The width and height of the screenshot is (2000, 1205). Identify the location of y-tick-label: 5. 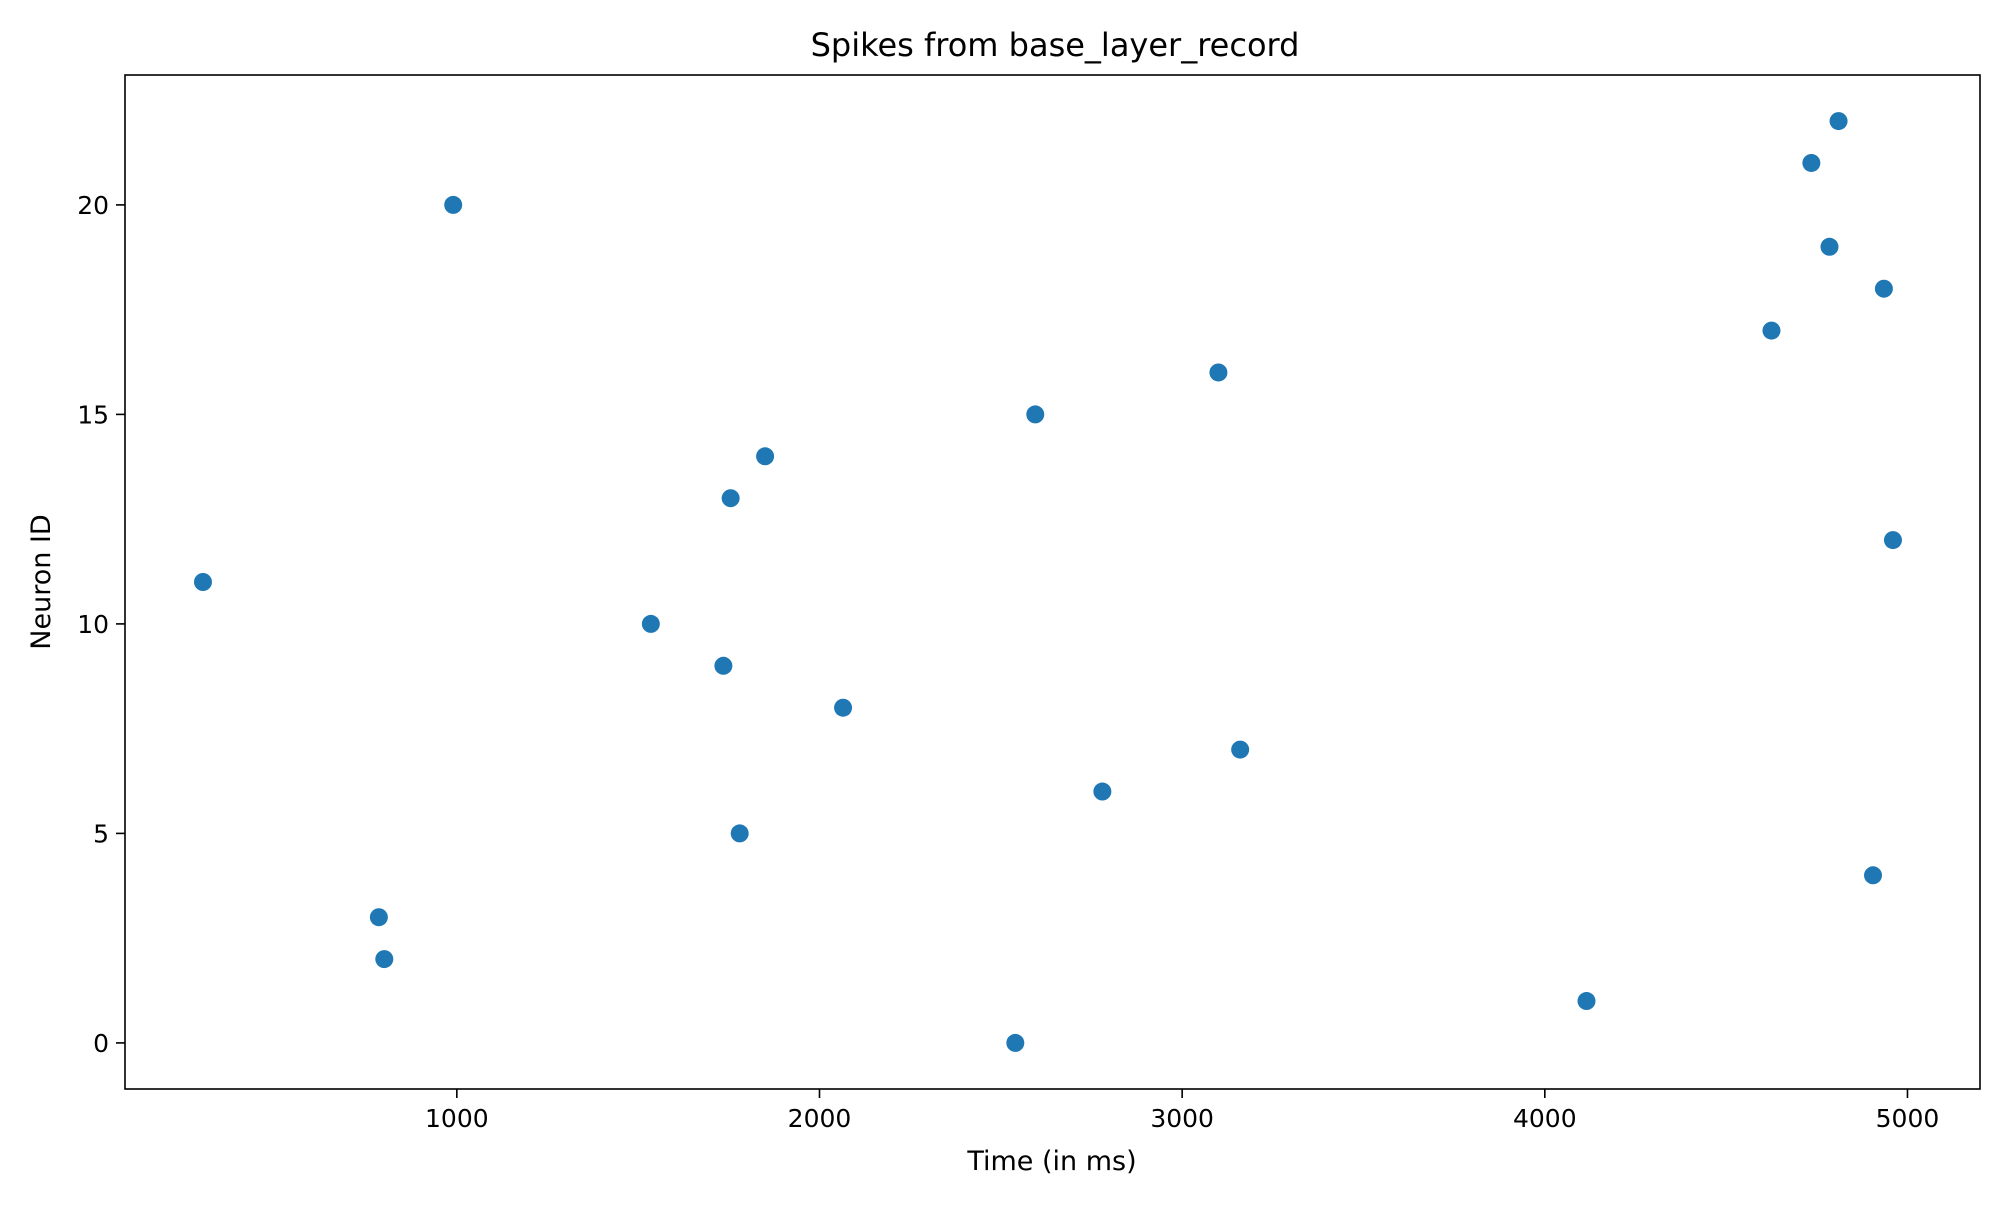
(101, 833).